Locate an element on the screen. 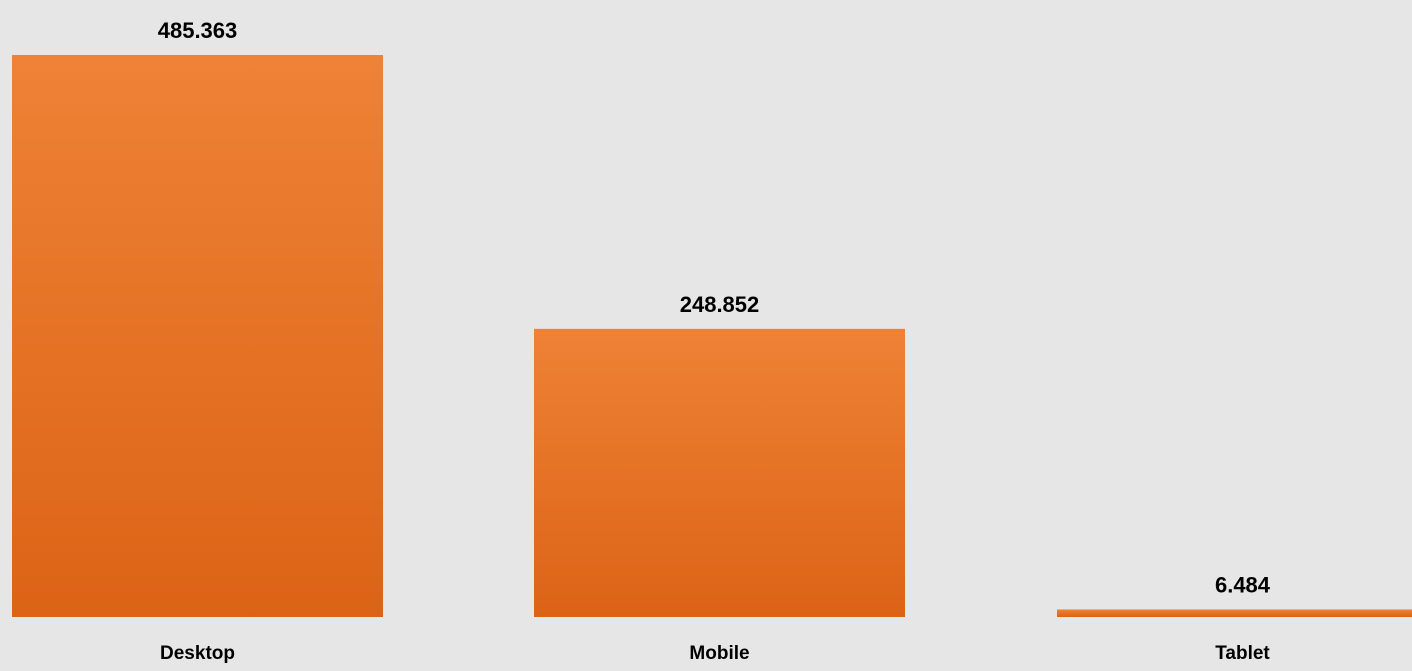  bar-mobile is located at coordinates (719, 472).